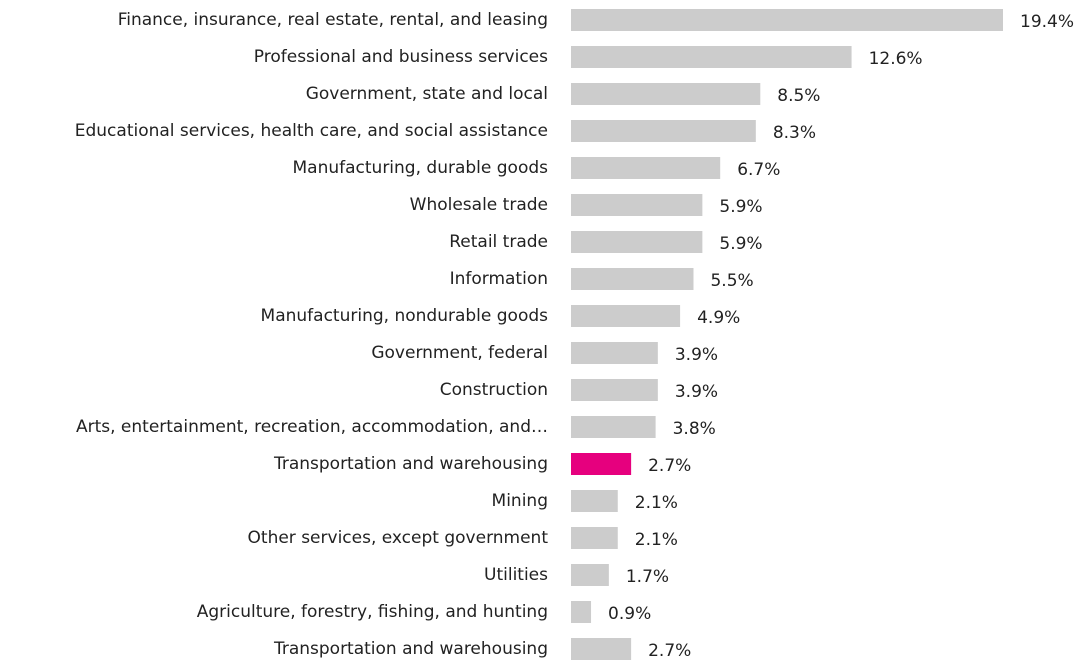 The width and height of the screenshot is (1082, 665). Describe the element at coordinates (459, 353) in the screenshot. I see `category-label: Government, federal` at that location.